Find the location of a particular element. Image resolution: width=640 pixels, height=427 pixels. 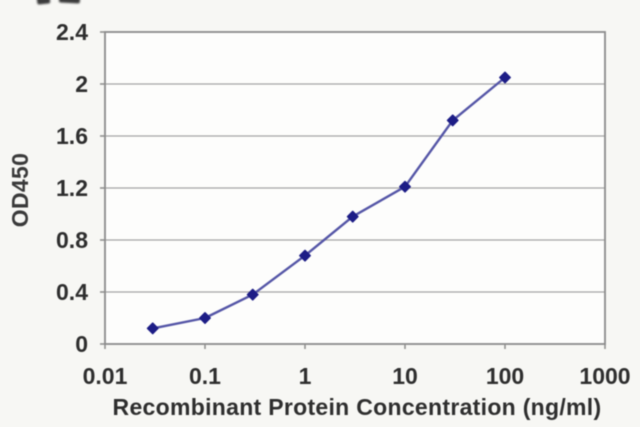

y-tick-label: 0.4 is located at coordinates (72, 292).